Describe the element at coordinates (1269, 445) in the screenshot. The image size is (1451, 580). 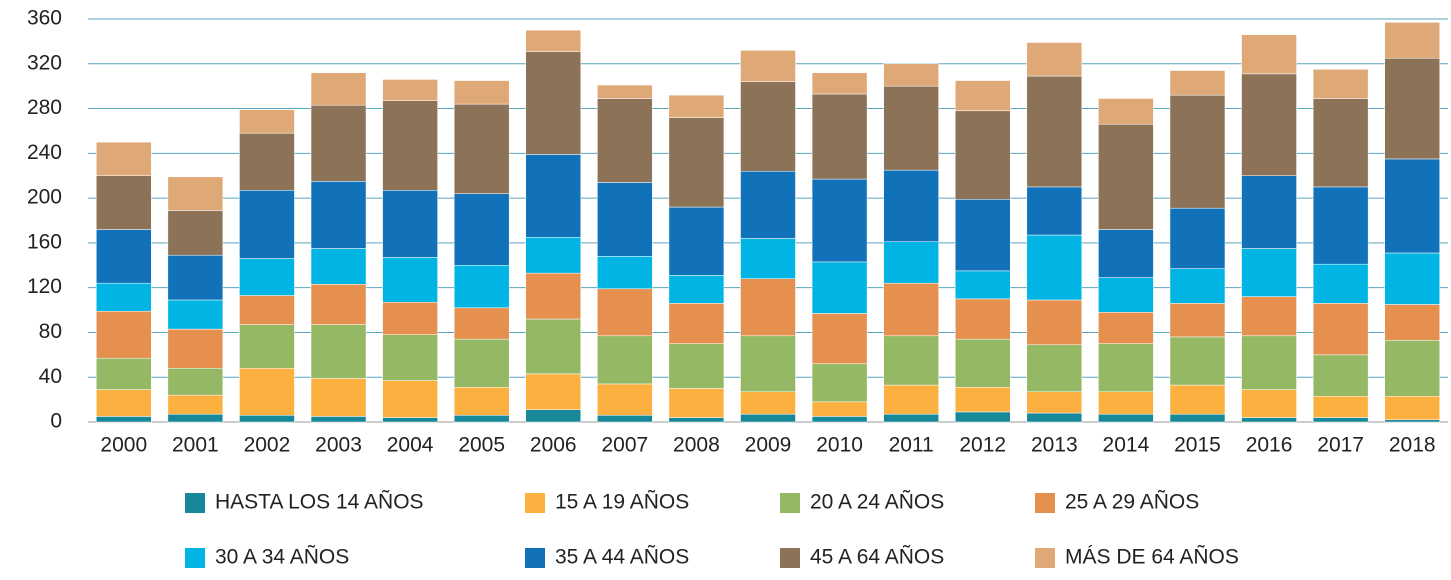
I see `x-tick-label: 2016` at that location.